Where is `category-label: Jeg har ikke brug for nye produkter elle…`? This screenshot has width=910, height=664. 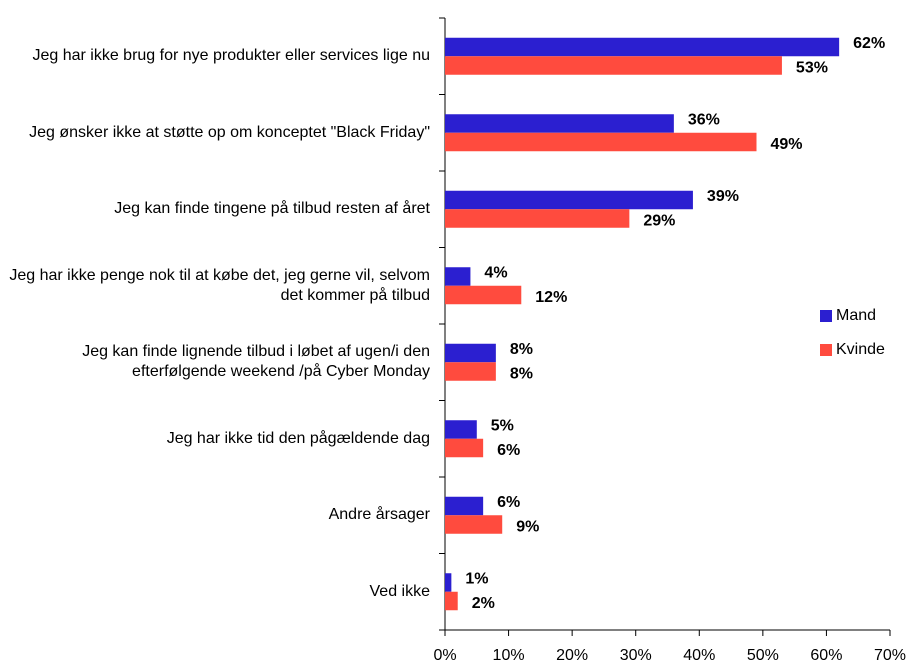 category-label: Jeg har ikke brug for nye produkter elle… is located at coordinates (231, 56).